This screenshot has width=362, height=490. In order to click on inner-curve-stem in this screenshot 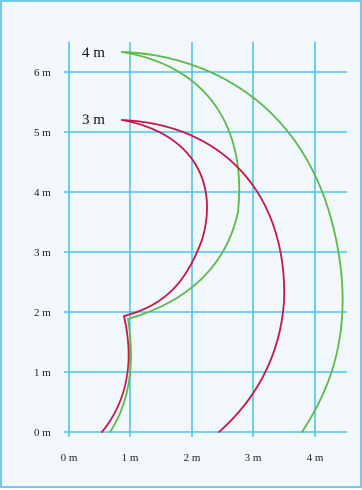, I will do `click(115, 374)`.